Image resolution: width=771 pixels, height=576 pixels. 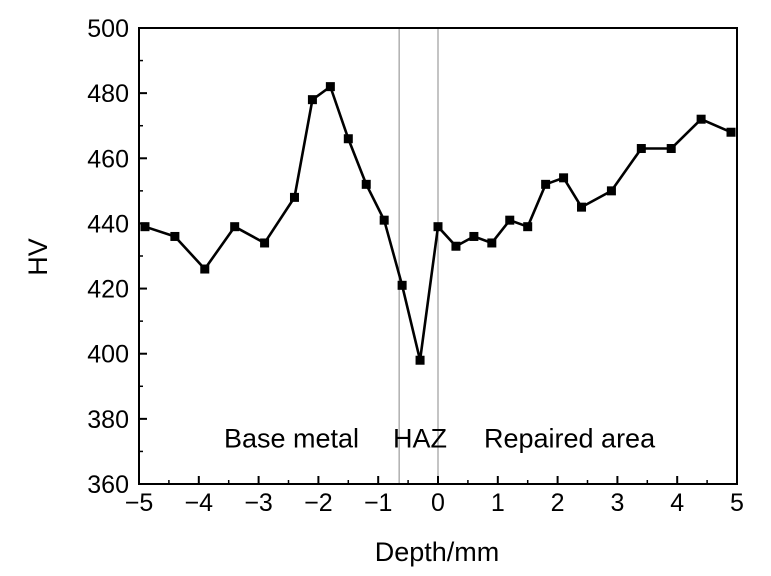 I want to click on x-tick-label-3: −3, so click(x=258, y=503).